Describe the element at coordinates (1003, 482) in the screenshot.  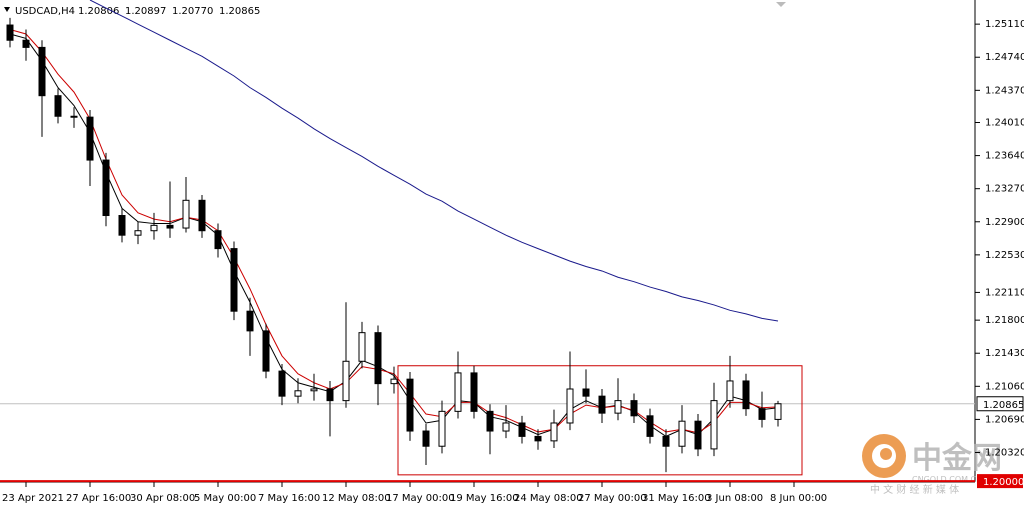
I see `level-label: 1.20000` at that location.